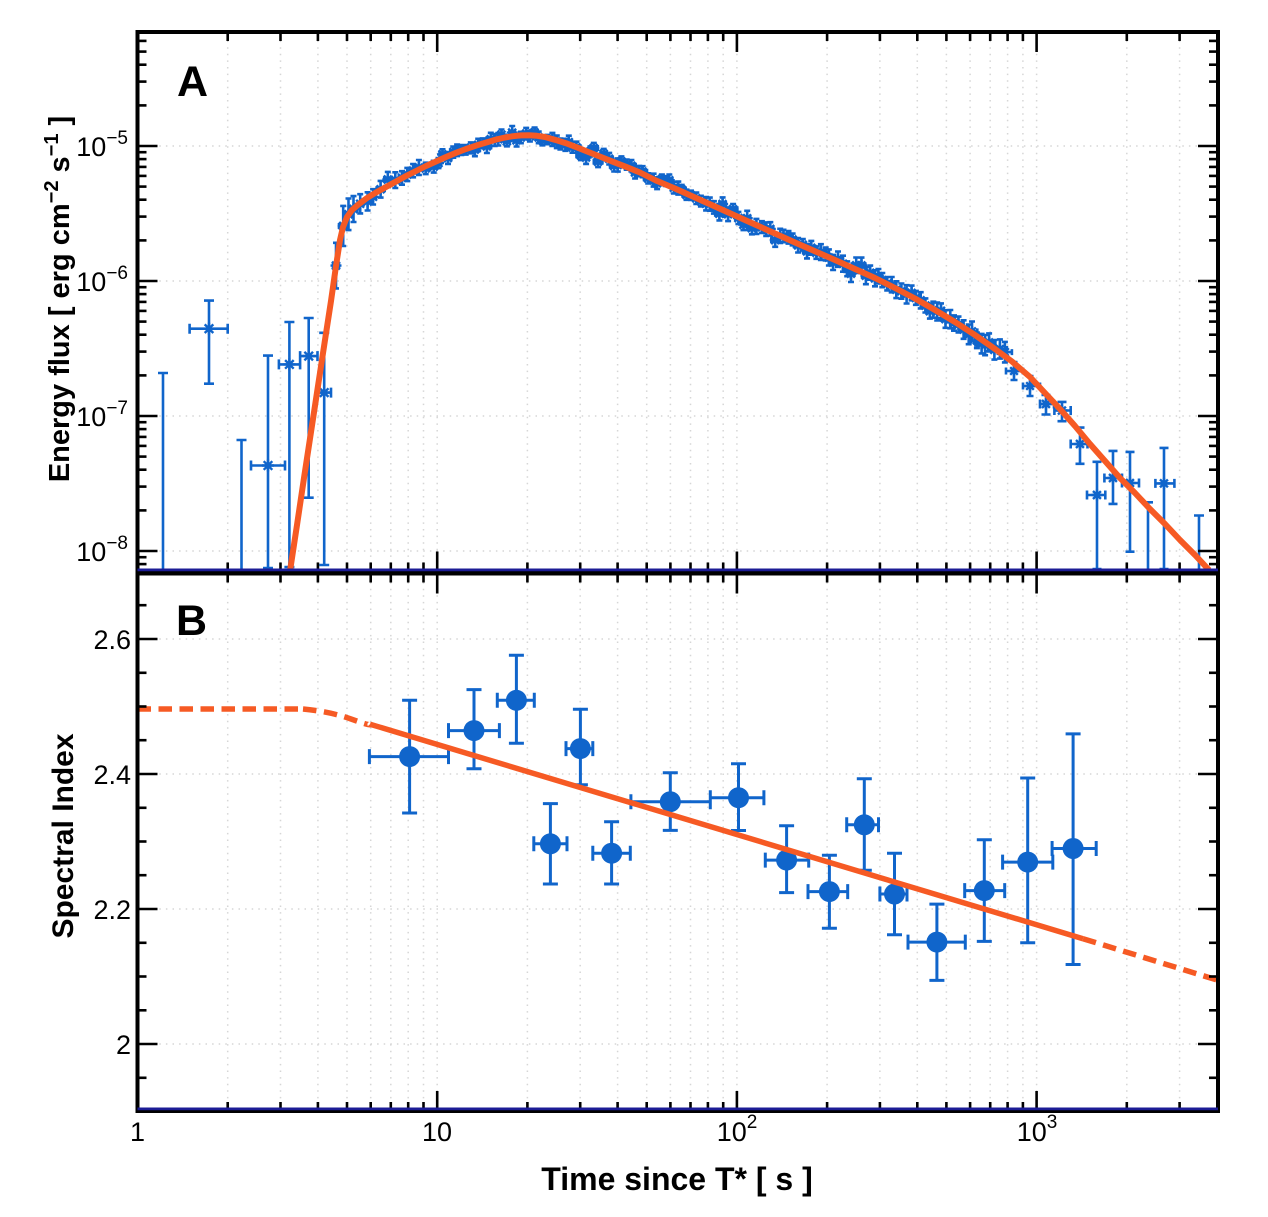 The height and width of the screenshot is (1217, 1268). Describe the element at coordinates (112, 640) in the screenshot. I see `svg-text: 2.6` at that location.